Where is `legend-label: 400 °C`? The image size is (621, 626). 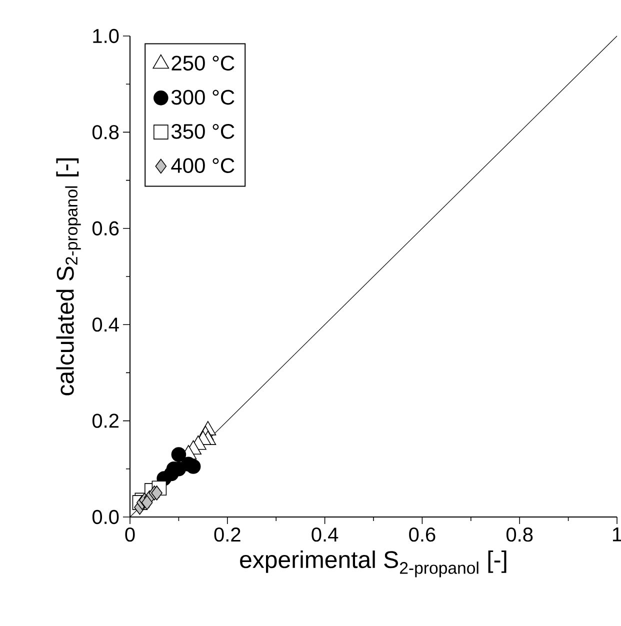 legend-label: 400 °C is located at coordinates (202, 165).